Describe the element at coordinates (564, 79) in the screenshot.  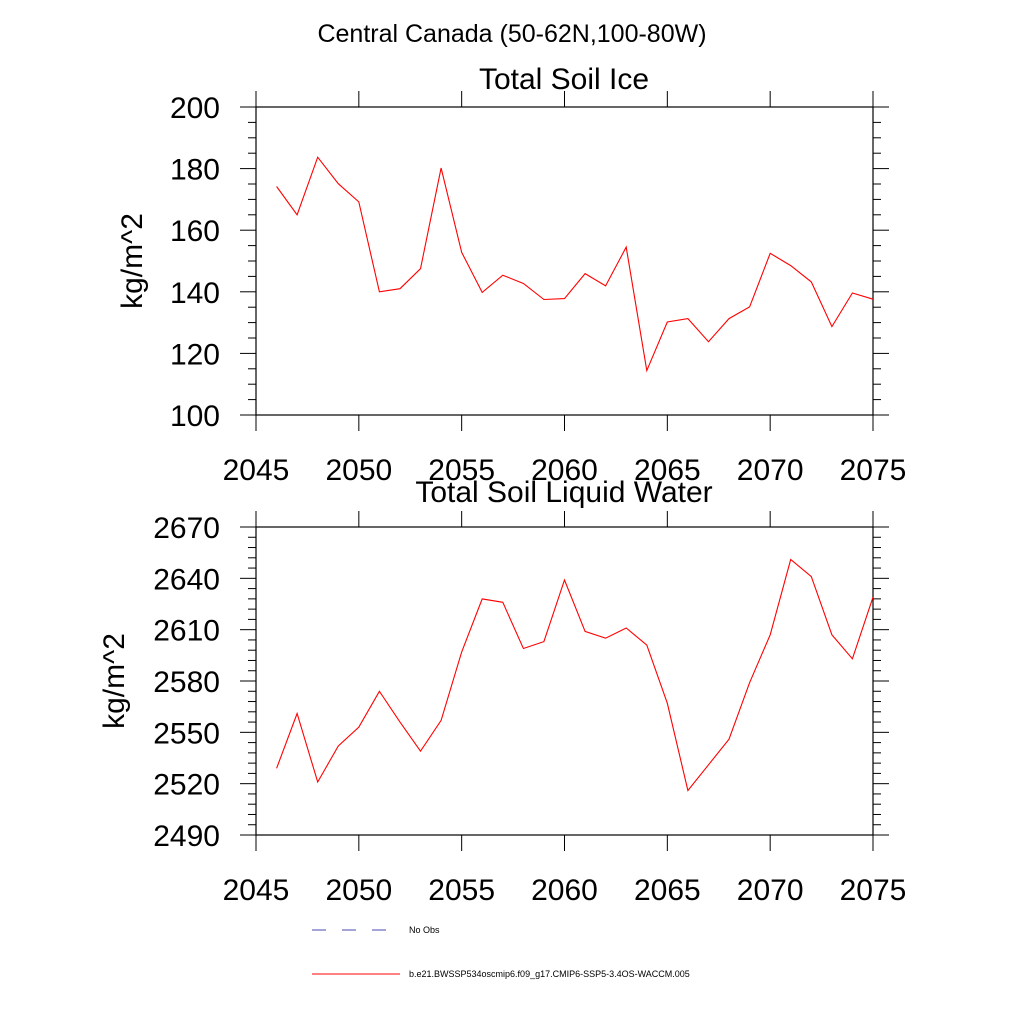
I see `panel-title: Total Soil Ice` at that location.